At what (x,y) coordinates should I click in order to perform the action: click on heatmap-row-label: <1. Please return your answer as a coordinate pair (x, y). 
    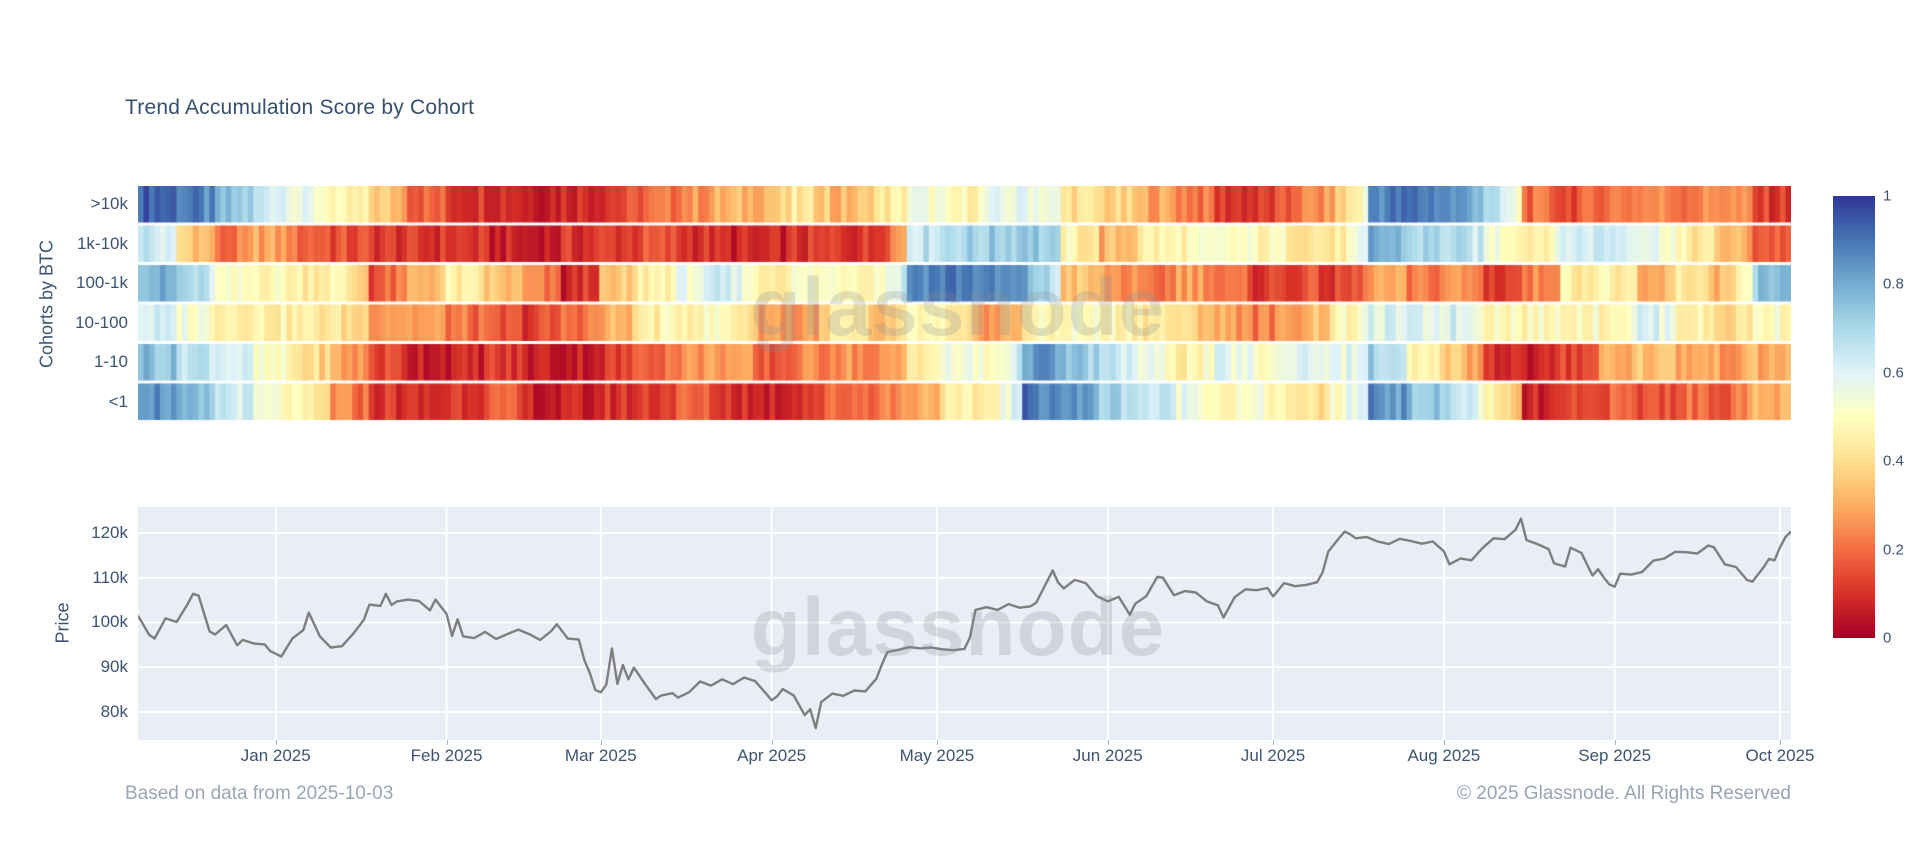
    Looking at the image, I should click on (118, 401).